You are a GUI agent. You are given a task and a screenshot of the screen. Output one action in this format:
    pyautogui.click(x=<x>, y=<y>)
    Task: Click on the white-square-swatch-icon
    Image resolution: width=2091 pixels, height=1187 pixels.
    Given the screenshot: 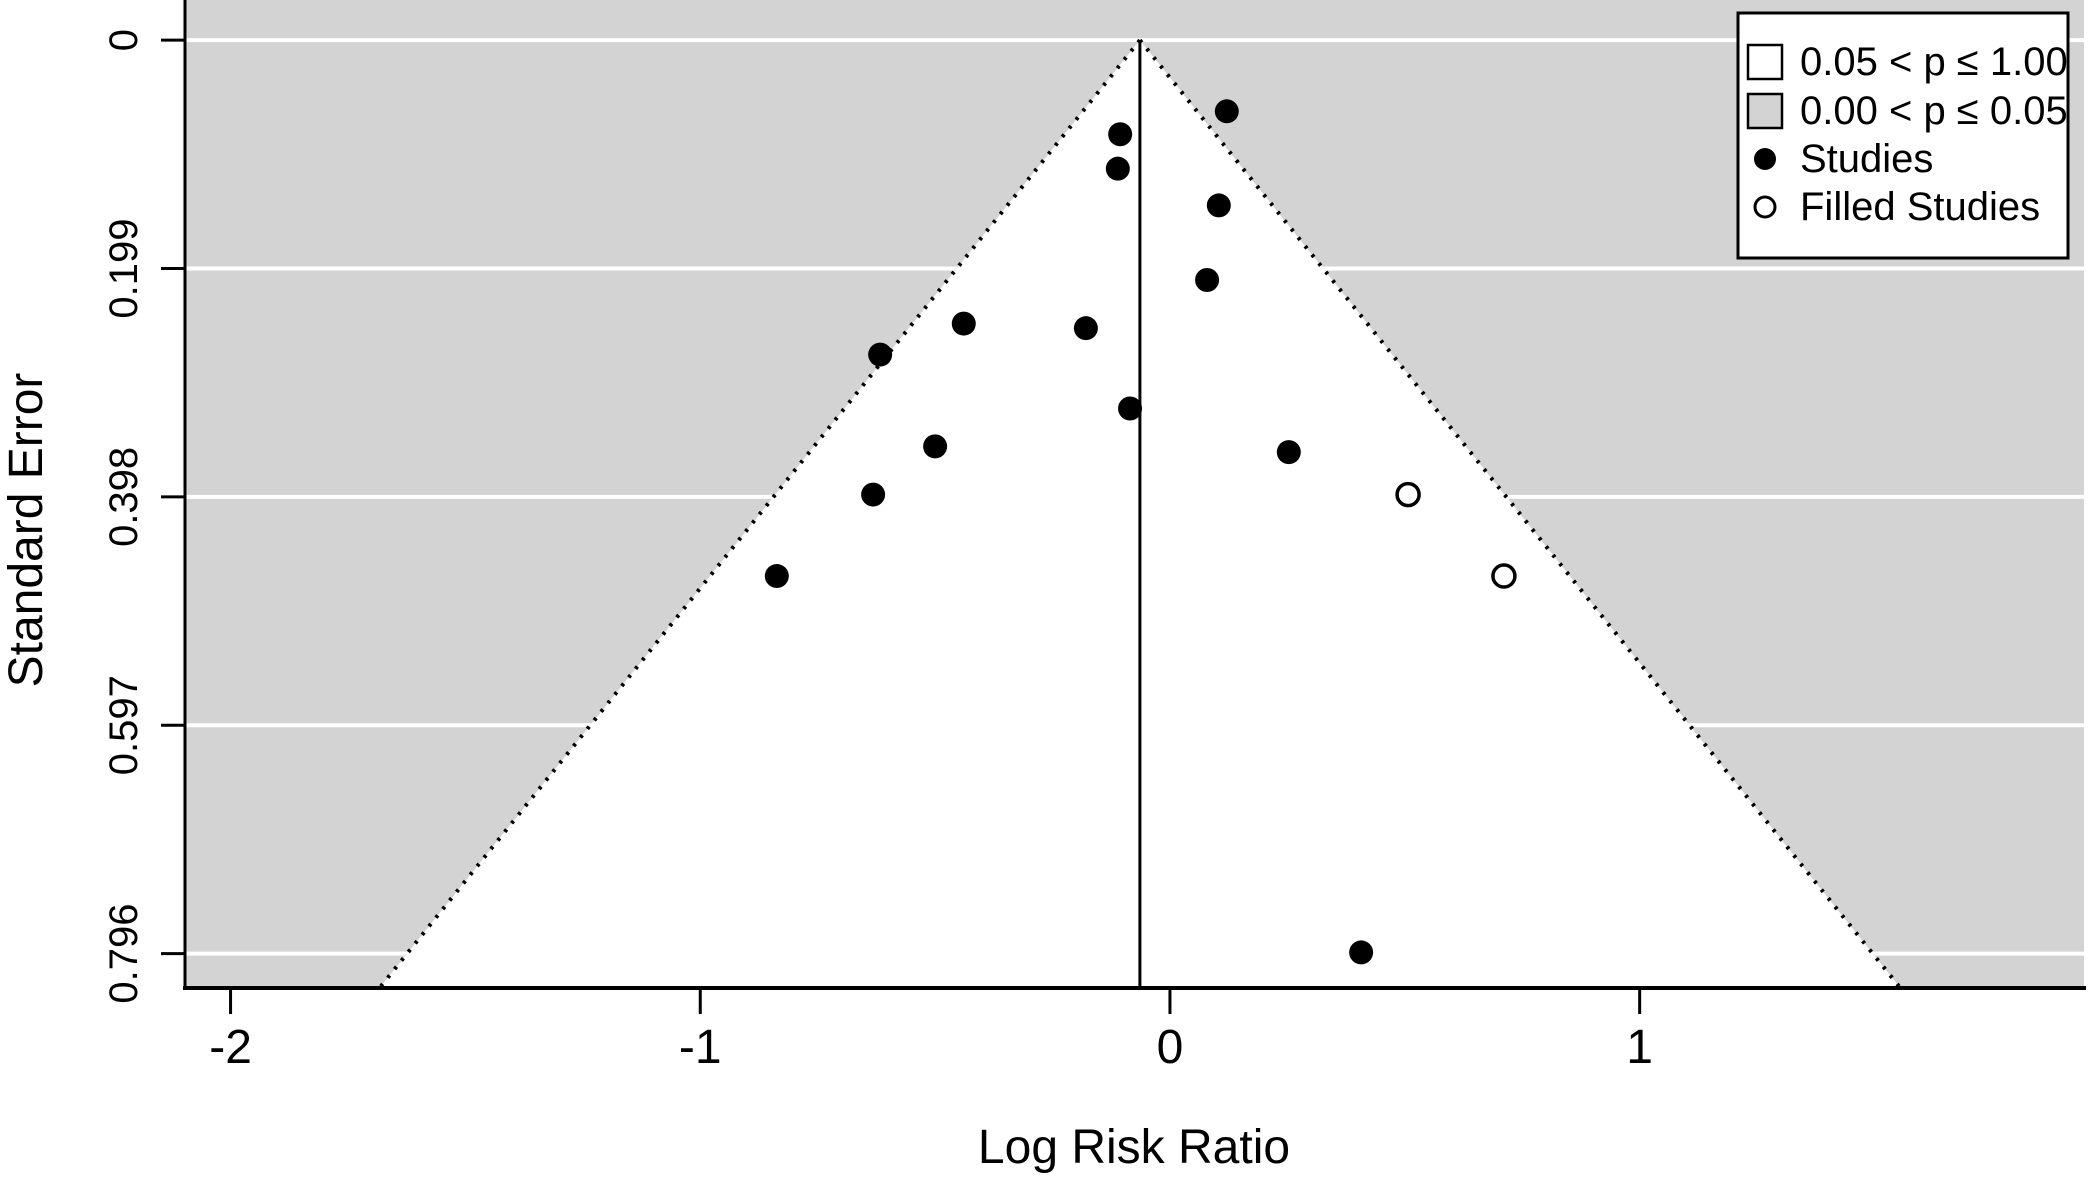 What is the action you would take?
    pyautogui.click(x=1765, y=62)
    